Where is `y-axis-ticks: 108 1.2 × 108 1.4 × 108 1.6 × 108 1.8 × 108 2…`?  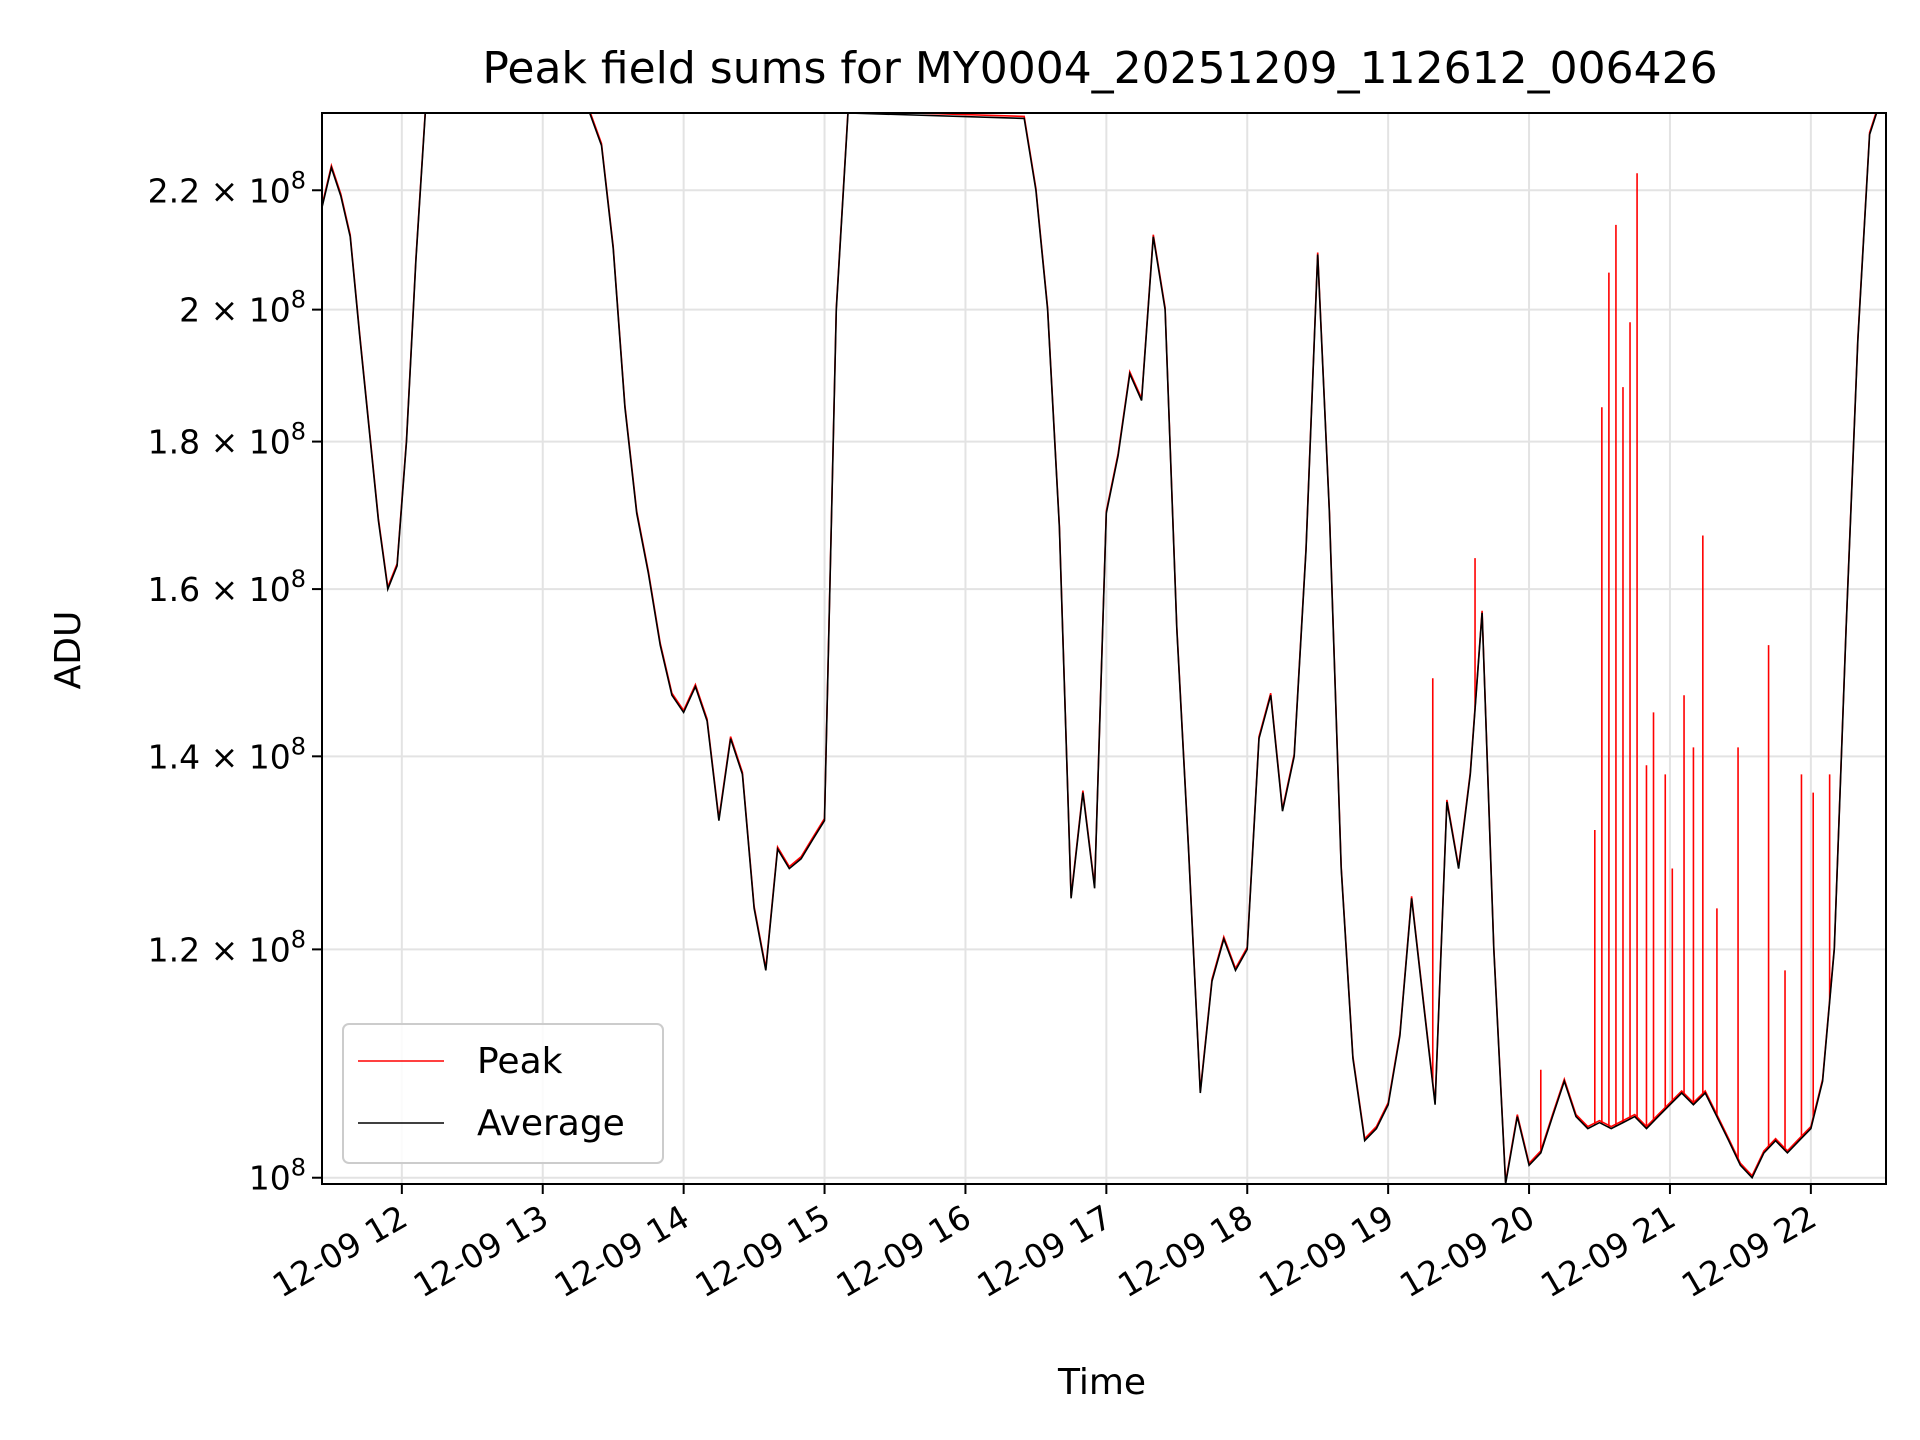
y-axis-ticks: 108 1.2 × 108 1.4 × 108 1.6 × 108 1.8 × 108 2… is located at coordinates (235, 682).